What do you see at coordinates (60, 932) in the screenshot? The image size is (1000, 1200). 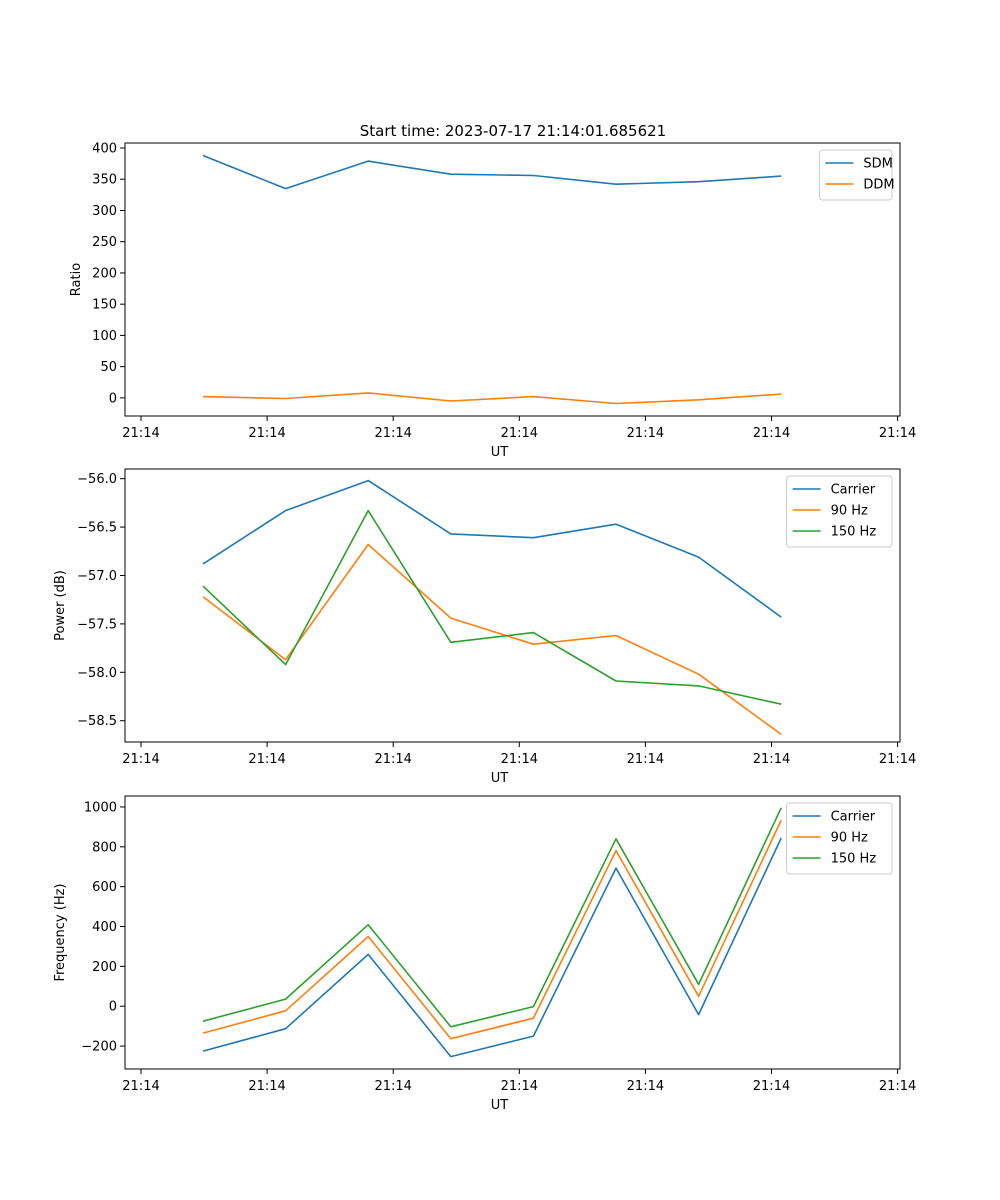 I see `y-axis-label: Frequency (Hz)` at bounding box center [60, 932].